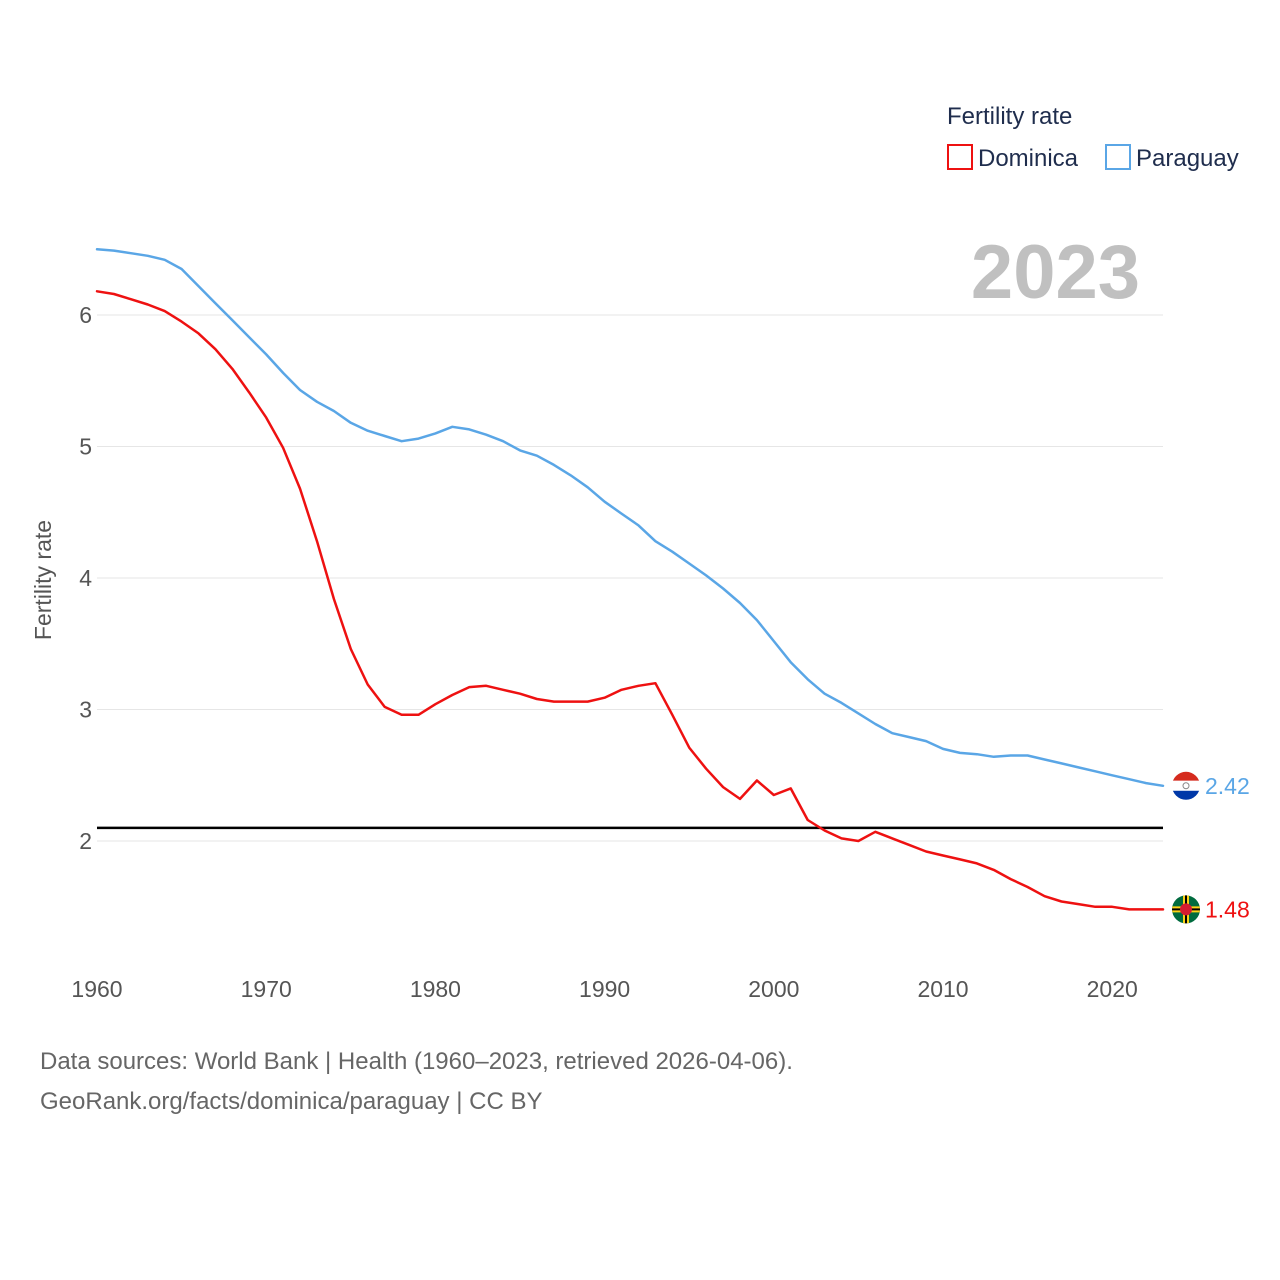  Describe the element at coordinates (85, 315) in the screenshot. I see `y-tick-label-6: 6` at that location.